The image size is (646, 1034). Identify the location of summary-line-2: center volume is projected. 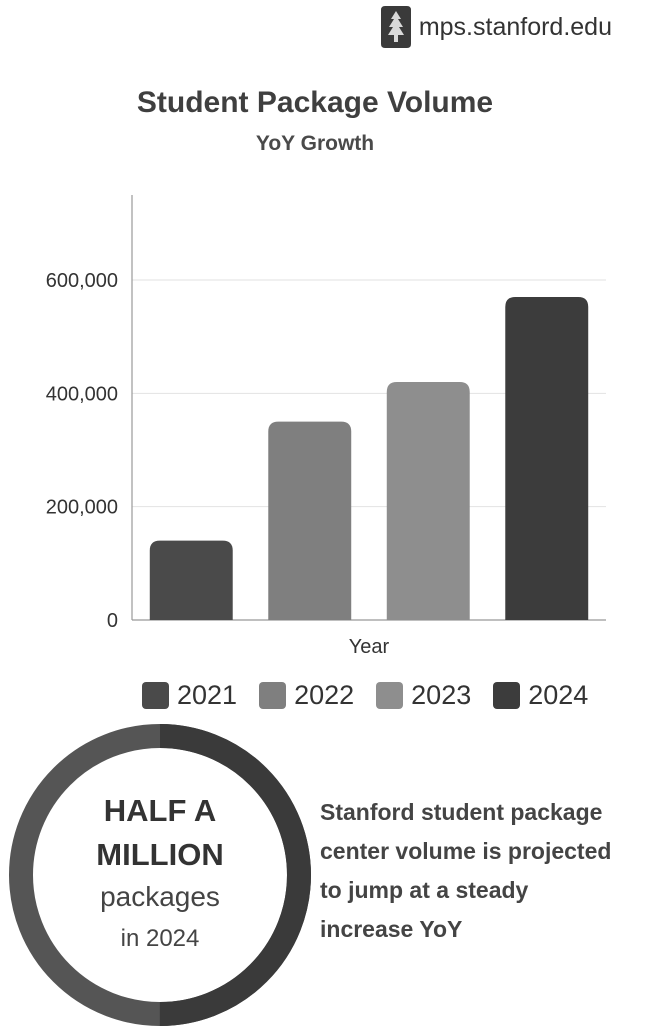
(466, 851).